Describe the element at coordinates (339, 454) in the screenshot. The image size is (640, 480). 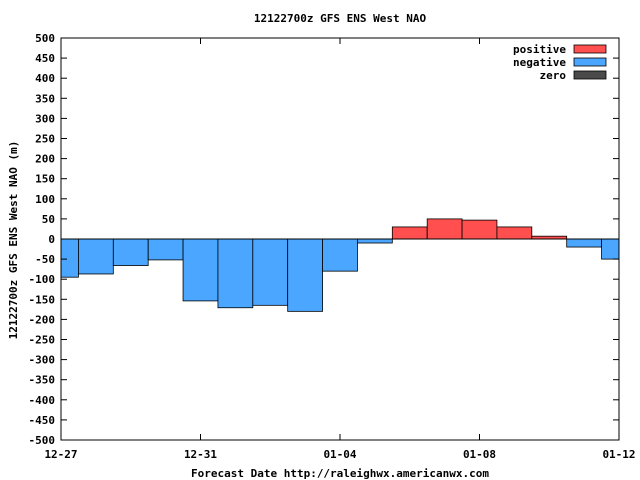
I see `x-tick-label: 01-04` at that location.